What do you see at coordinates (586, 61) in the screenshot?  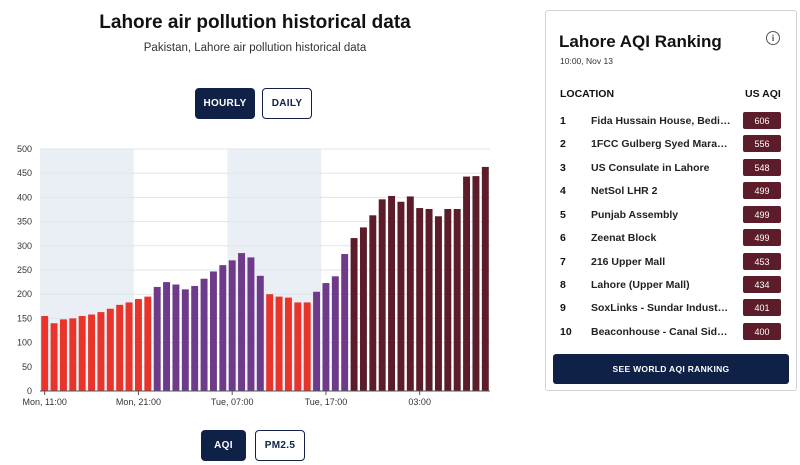 I see `ranking-timestamp: 10:00, Nov 13` at bounding box center [586, 61].